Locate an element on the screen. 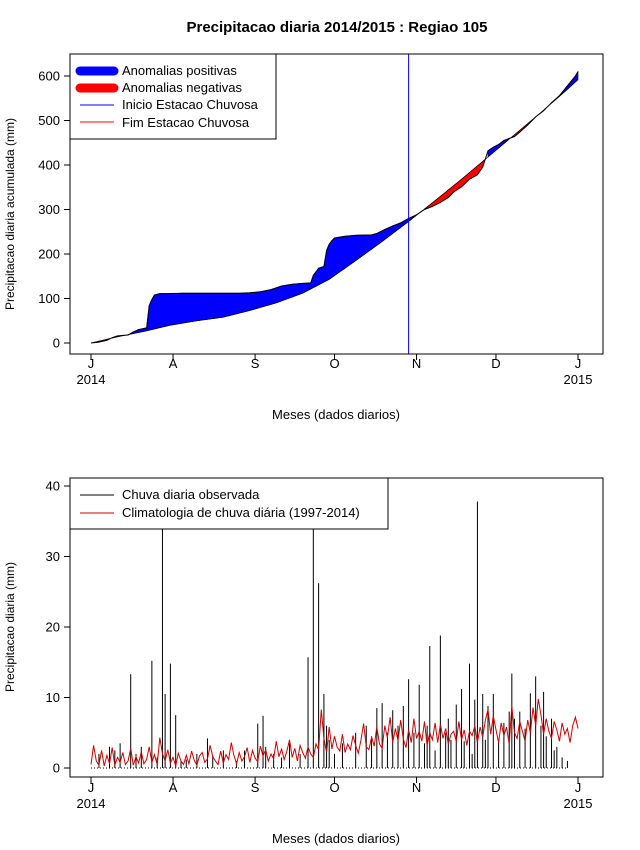 The height and width of the screenshot is (850, 640). y-tick-label-bottom-10: 10 is located at coordinates (53, 697).